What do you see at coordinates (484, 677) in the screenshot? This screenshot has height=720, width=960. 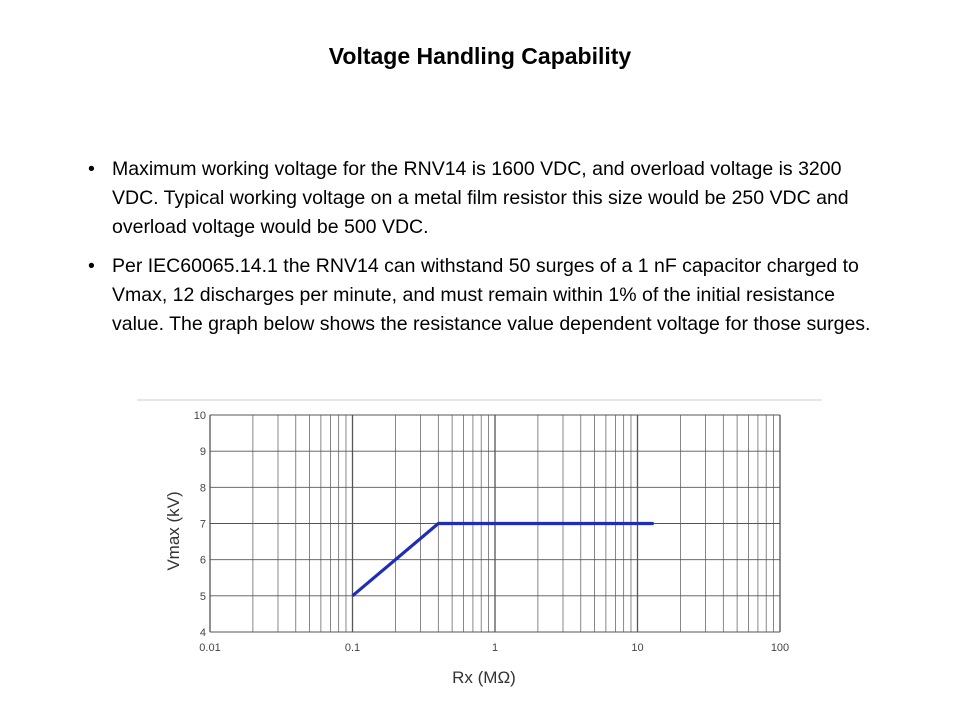 I see `x-axis-label: Rx (MΩ)` at bounding box center [484, 677].